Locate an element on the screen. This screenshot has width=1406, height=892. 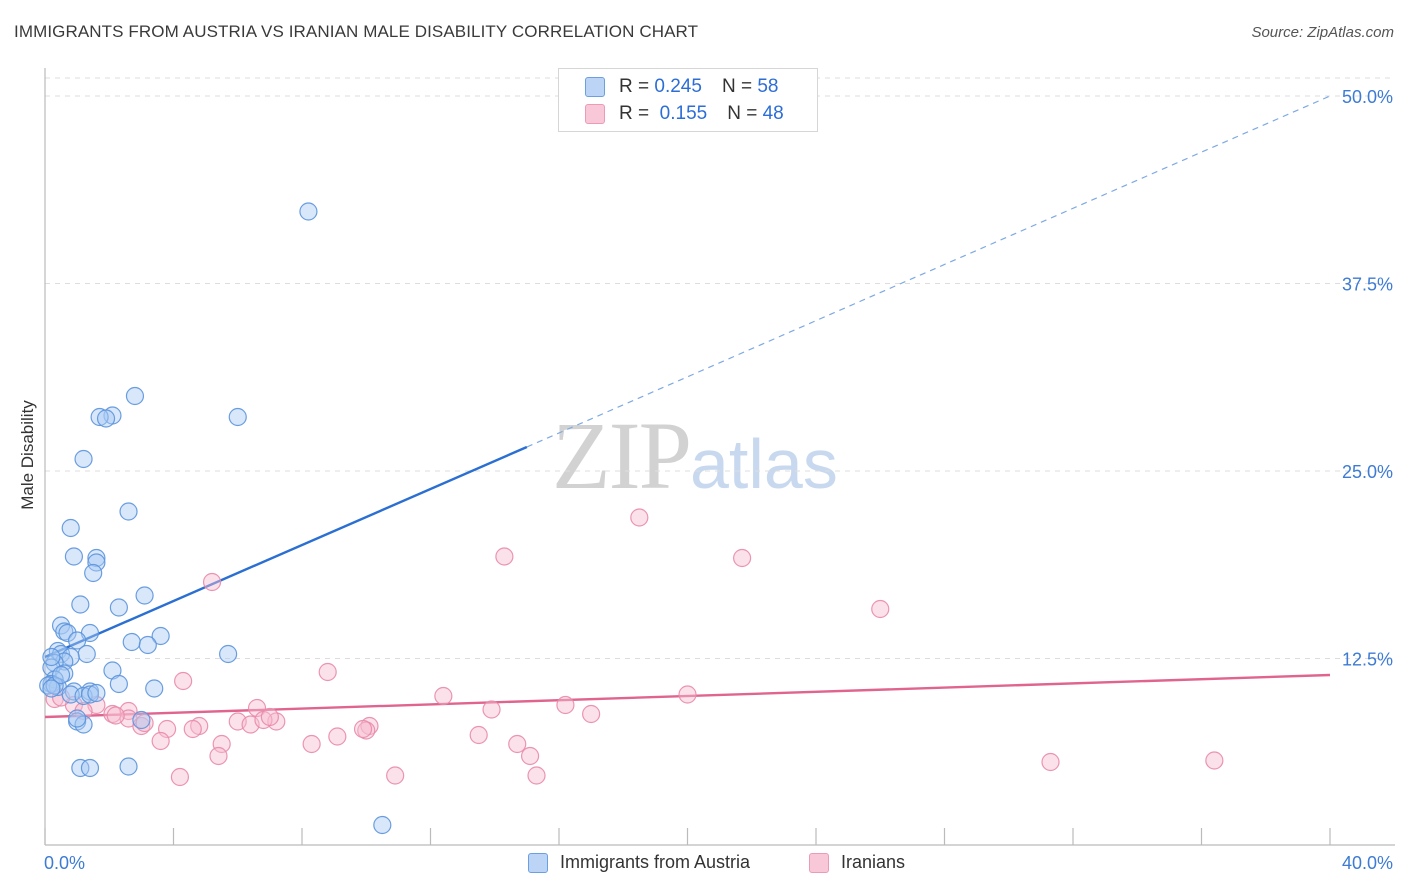
bottom-legend-iranians: Iranians is located at coordinates (857, 862).